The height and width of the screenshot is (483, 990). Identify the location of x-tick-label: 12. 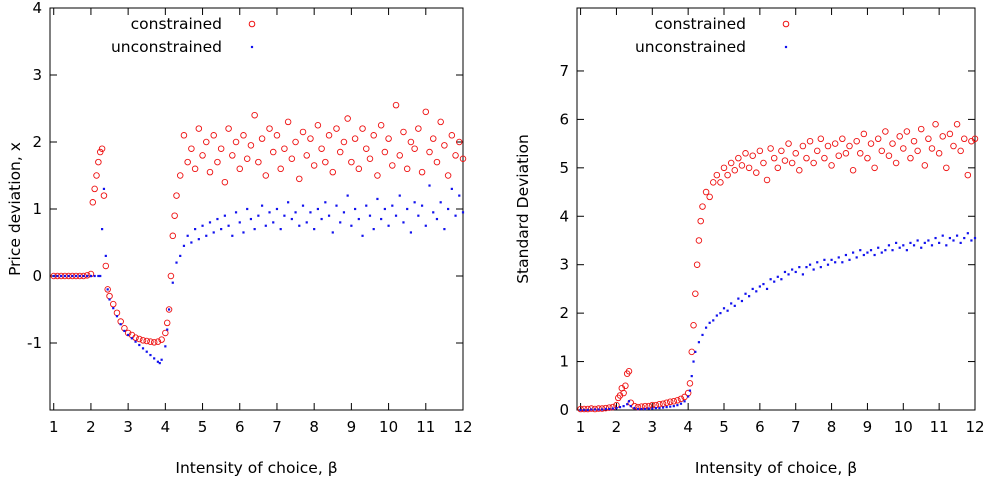
(974, 427).